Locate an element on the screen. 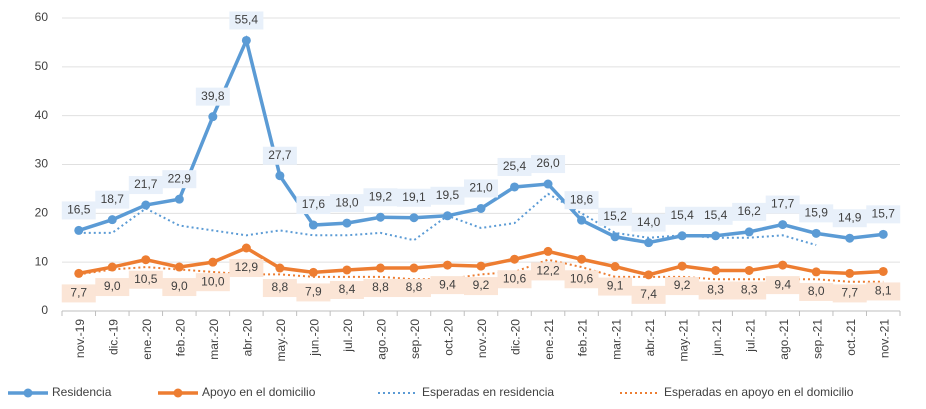  data-label: 9,0 is located at coordinates (179, 286).